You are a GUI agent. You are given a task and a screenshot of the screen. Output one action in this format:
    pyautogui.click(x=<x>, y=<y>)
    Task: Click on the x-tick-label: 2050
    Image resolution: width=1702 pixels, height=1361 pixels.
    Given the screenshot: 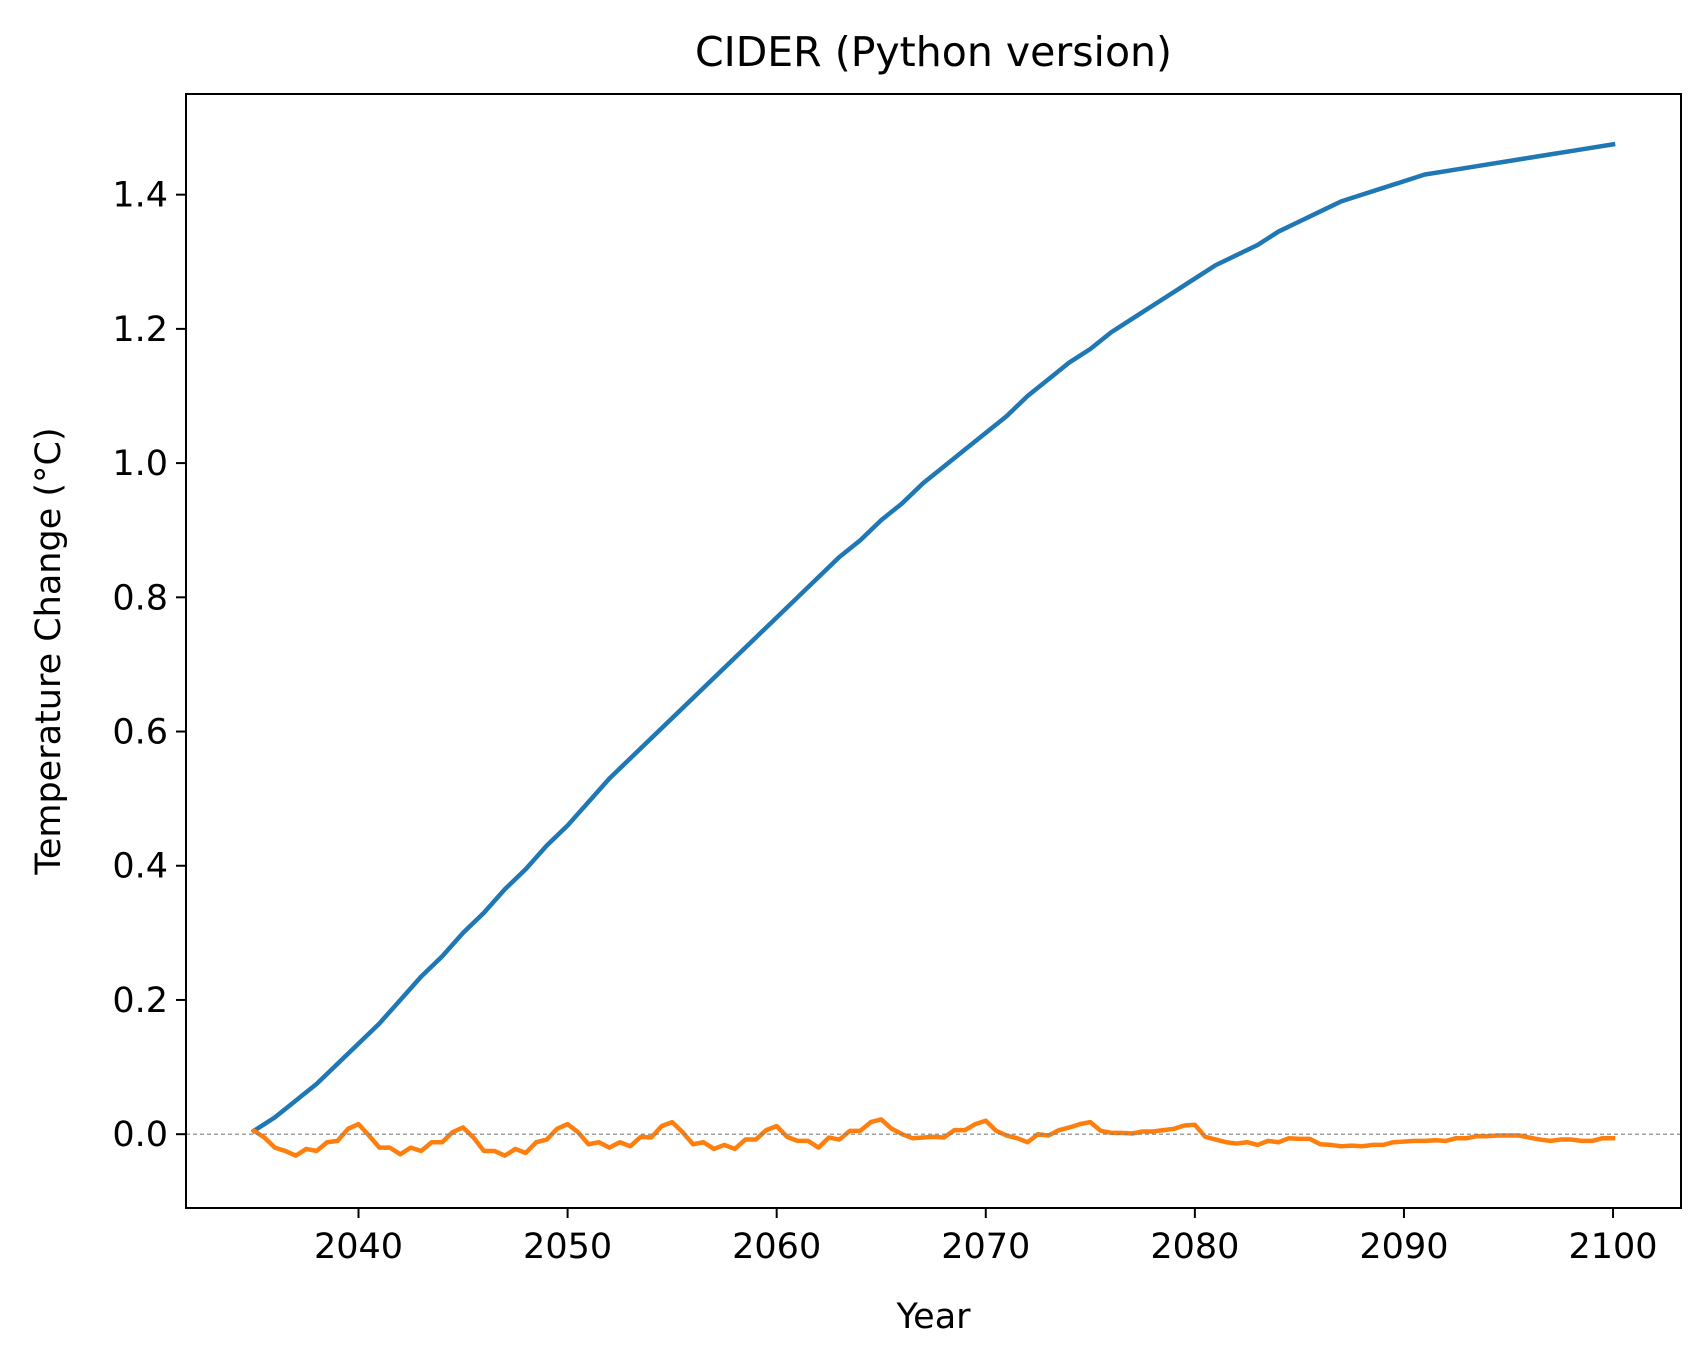 What is the action you would take?
    pyautogui.click(x=567, y=1247)
    